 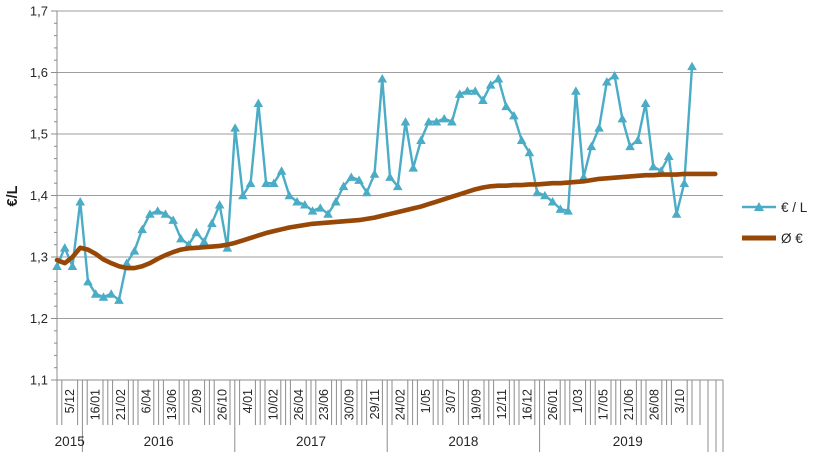 What do you see at coordinates (502, 404) in the screenshot?
I see `x-tick-label: 12/11` at bounding box center [502, 404].